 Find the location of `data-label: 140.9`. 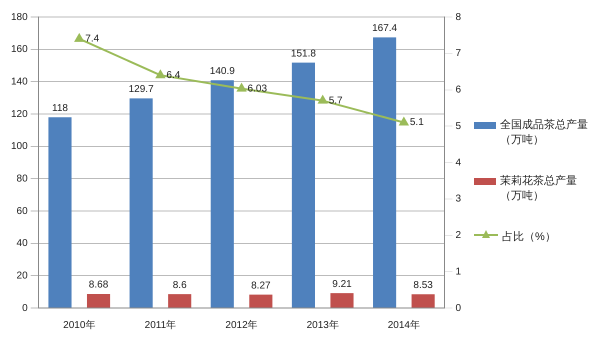

data-label: 140.9 is located at coordinates (223, 71).